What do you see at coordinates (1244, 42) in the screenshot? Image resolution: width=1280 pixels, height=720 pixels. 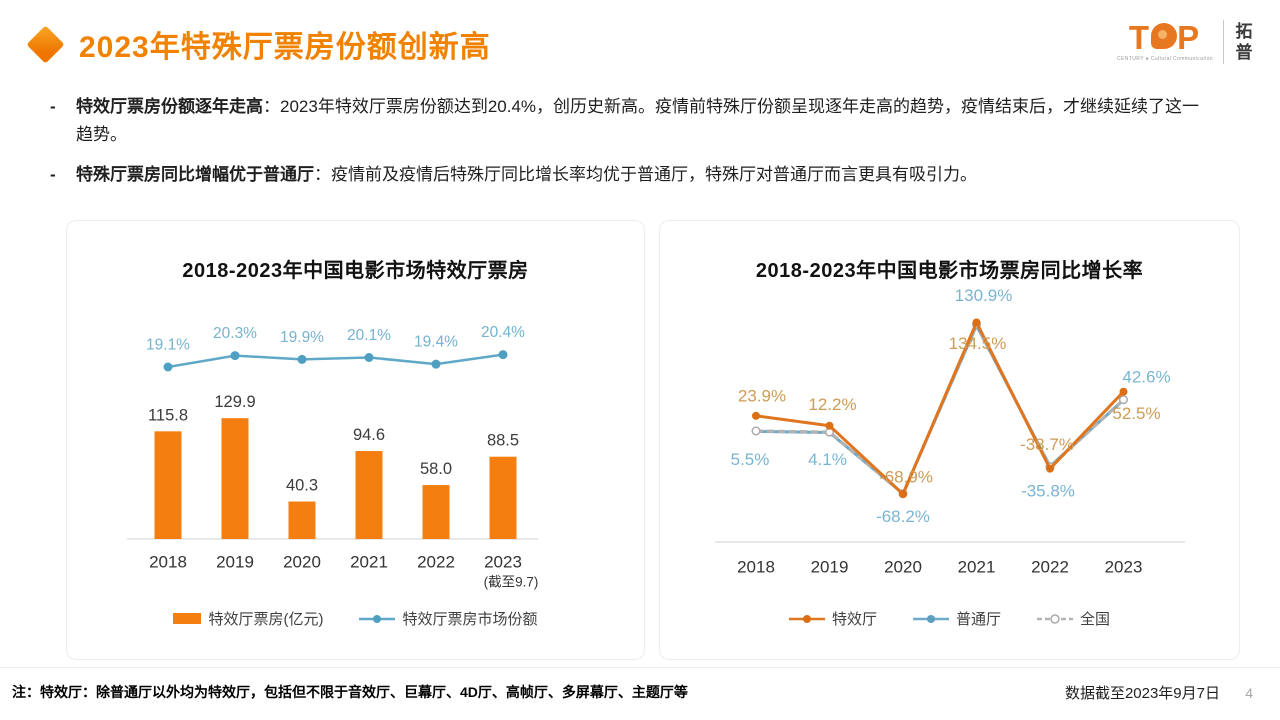 I see `logo-cjk-name: 拓 普` at bounding box center [1244, 42].